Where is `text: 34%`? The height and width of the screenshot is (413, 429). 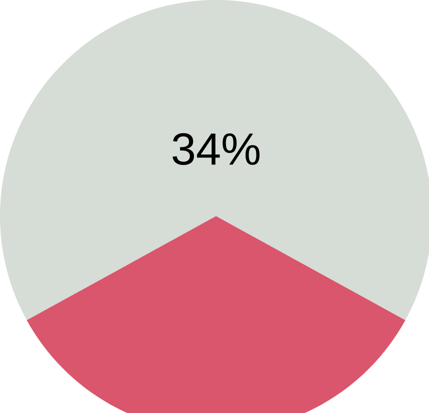 text: 34% is located at coordinates (216, 149).